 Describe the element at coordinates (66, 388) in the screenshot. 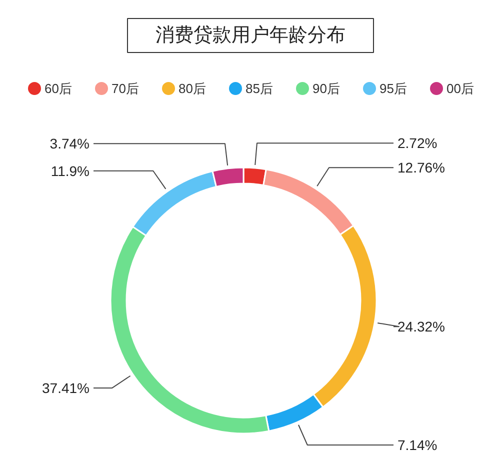

I see `data-label: 37.41%` at that location.